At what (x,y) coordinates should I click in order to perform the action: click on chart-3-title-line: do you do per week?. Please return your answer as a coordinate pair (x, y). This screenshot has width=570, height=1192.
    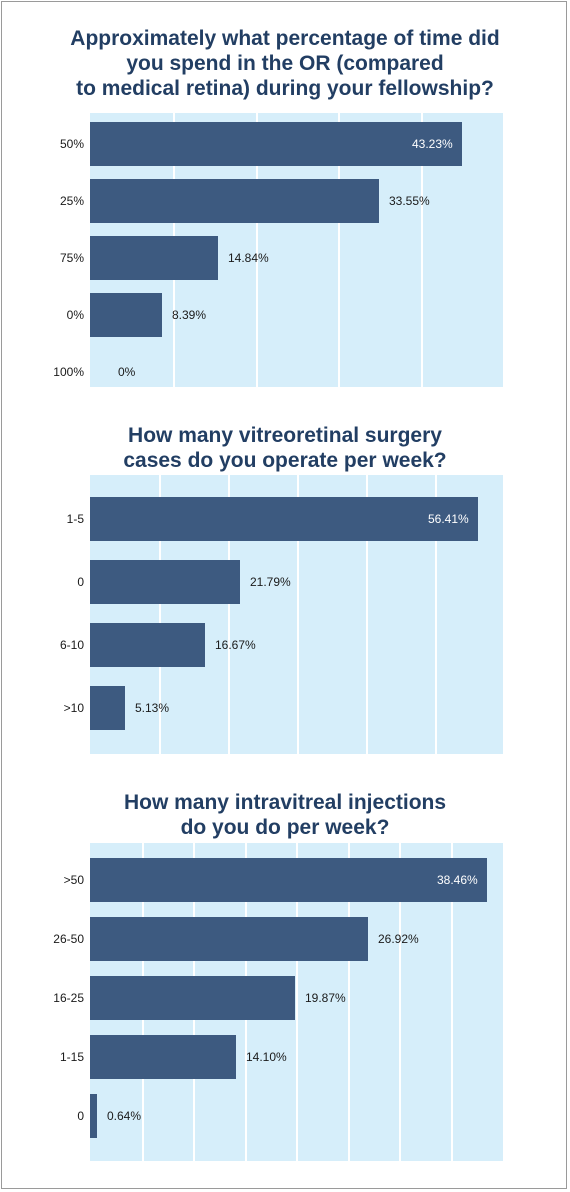
    Looking at the image, I should click on (285, 827).